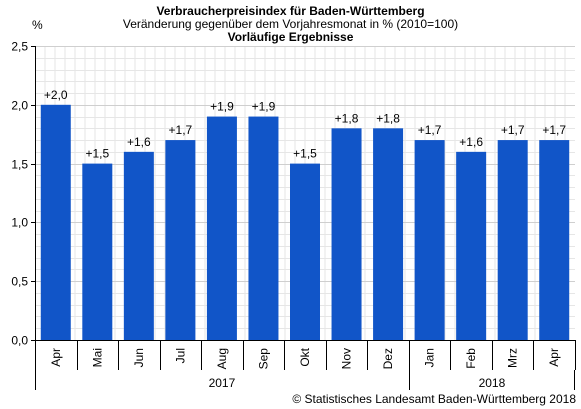 This screenshot has height=409, width=581. I want to click on x-tick-label: Aug, so click(222, 358).